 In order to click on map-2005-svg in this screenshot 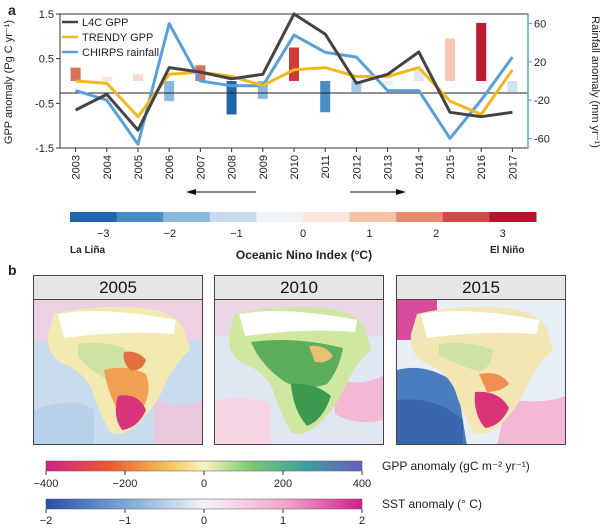, I will do `click(118, 372)`.